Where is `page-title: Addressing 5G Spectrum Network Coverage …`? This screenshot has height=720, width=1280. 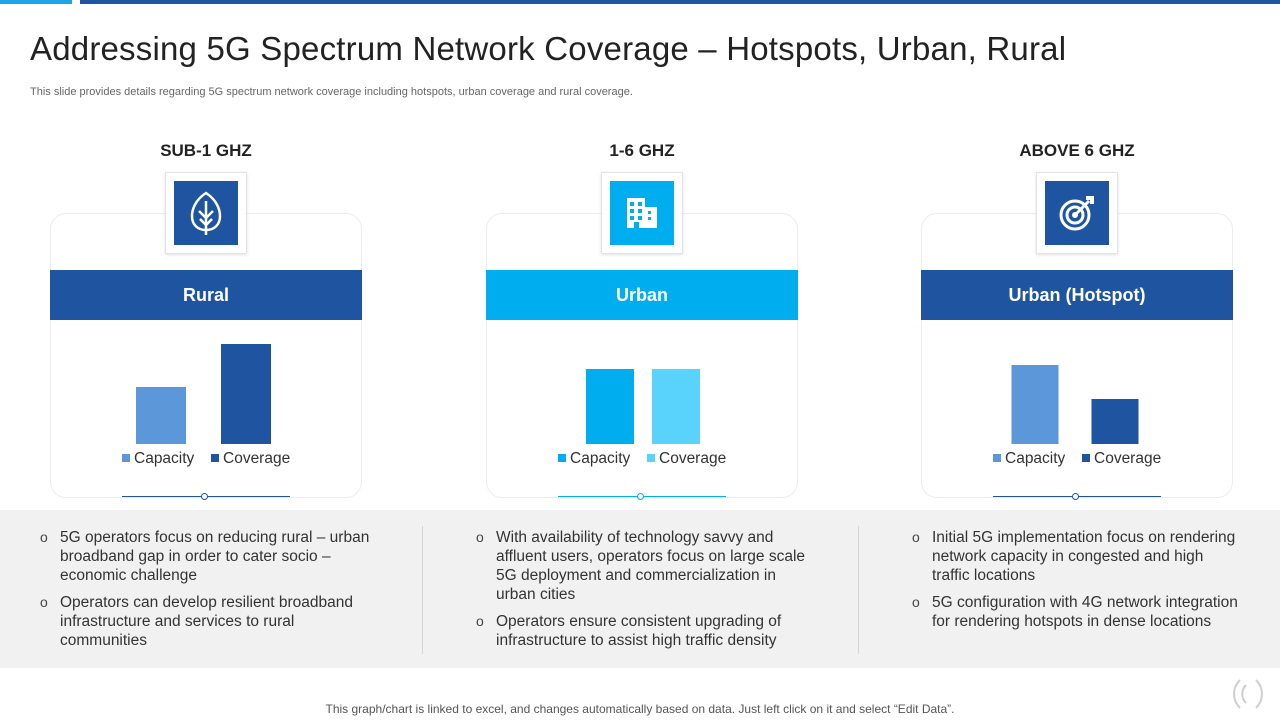
page-title: Addressing 5G Spectrum Network Coverage … is located at coordinates (548, 48).